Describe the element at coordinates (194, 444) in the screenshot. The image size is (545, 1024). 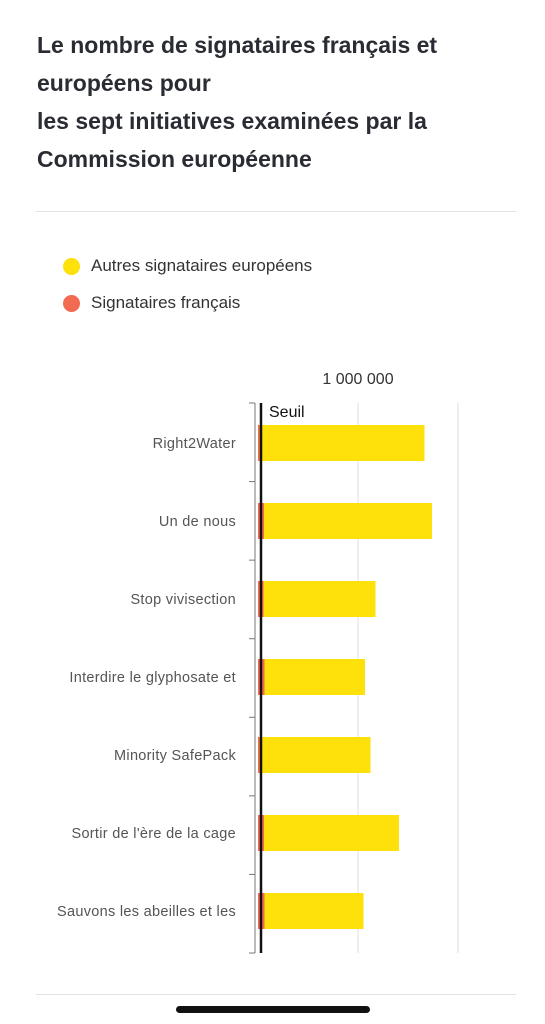
I see `category-label-1: Right2Water` at that location.